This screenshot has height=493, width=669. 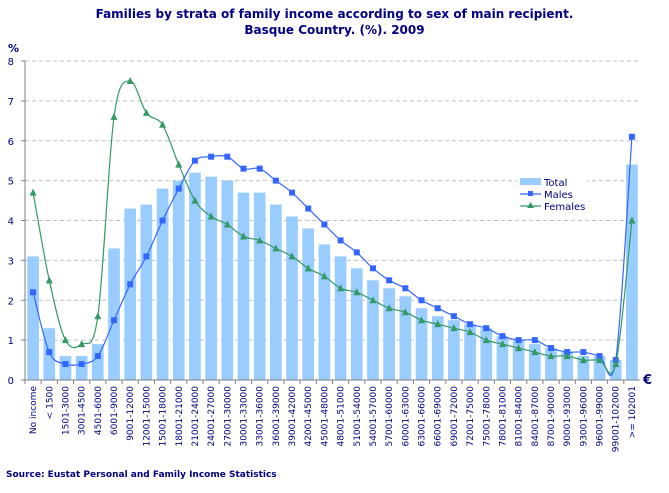 What do you see at coordinates (334, 30) in the screenshot?
I see `chart-subtitle: Basque Country. (%). 2009` at bounding box center [334, 30].